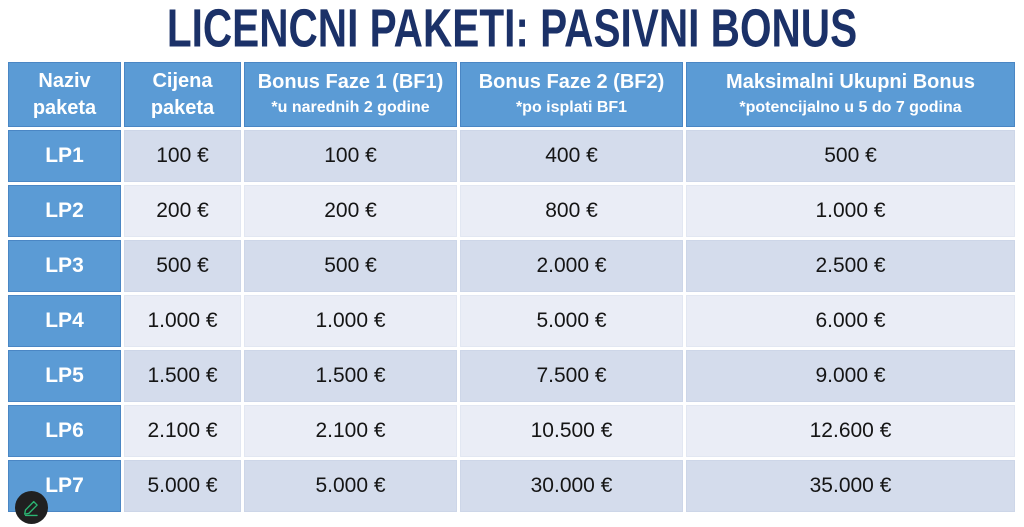 The width and height of the screenshot is (1024, 527). What do you see at coordinates (571, 156) in the screenshot?
I see `cell-lp1-bf2: 400 €` at bounding box center [571, 156].